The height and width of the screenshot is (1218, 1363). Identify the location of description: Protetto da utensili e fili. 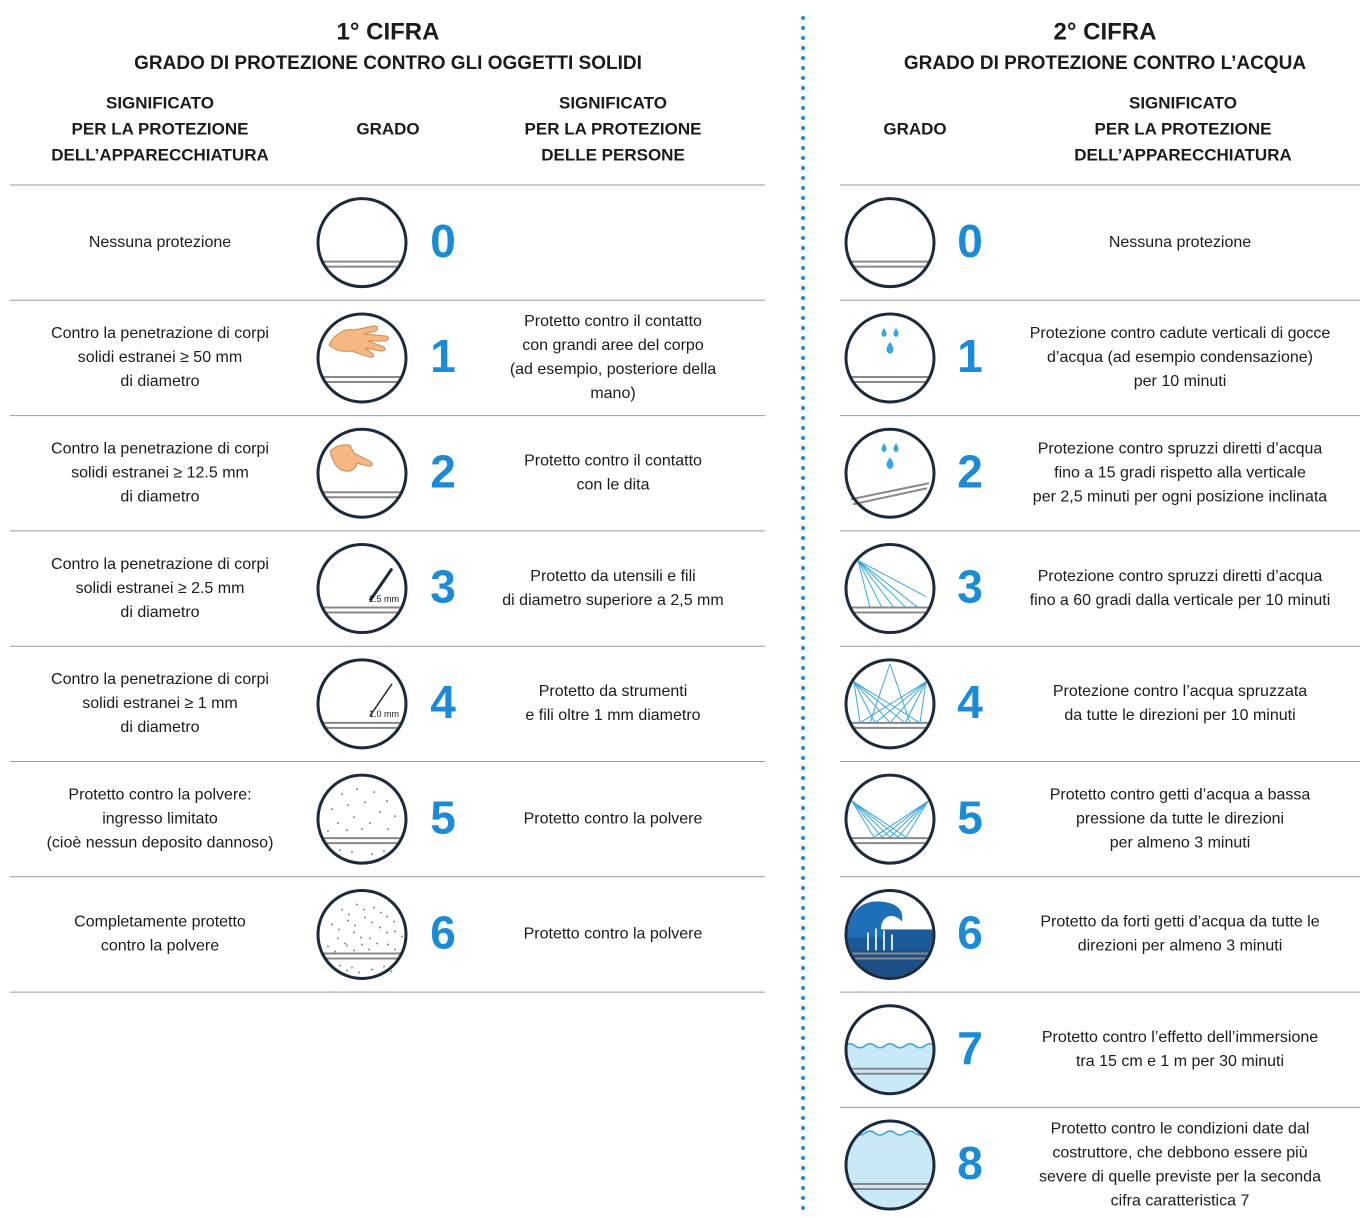
(612, 576).